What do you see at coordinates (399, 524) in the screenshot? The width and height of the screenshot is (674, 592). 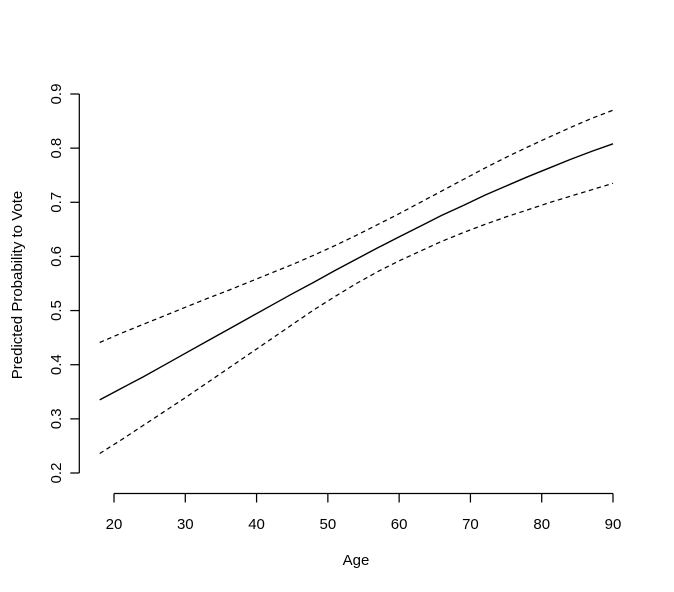 I see `x-tick-label: 60` at bounding box center [399, 524].